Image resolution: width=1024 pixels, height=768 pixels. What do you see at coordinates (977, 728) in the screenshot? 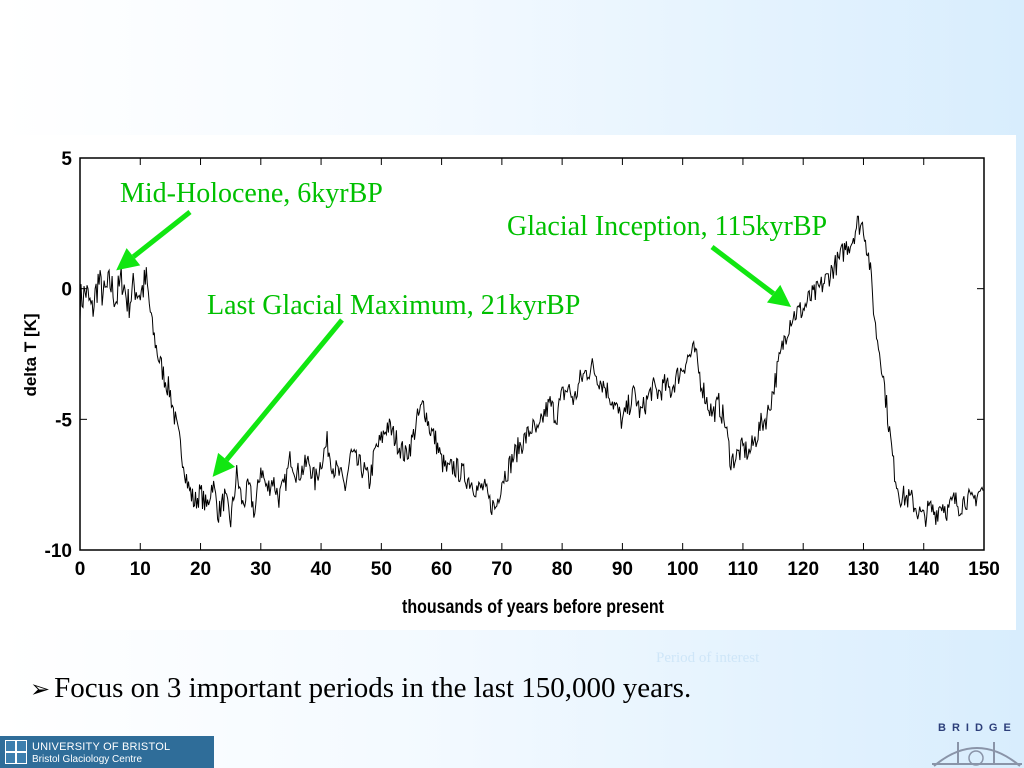
I see `bridge-wordmark: BRIDGE` at bounding box center [977, 728].